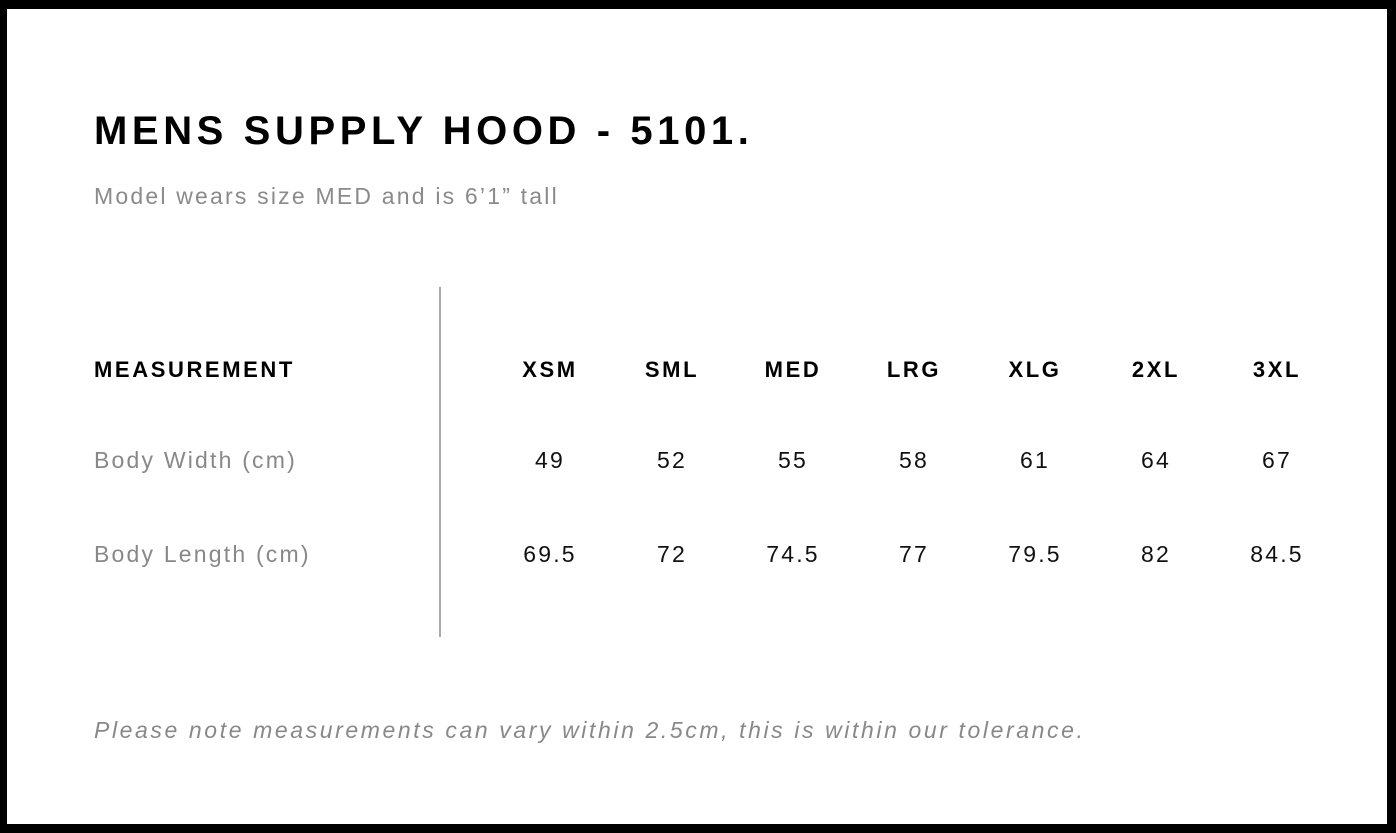 The width and height of the screenshot is (1396, 833). What do you see at coordinates (1156, 369) in the screenshot?
I see `size-header-2xl: 2XL` at bounding box center [1156, 369].